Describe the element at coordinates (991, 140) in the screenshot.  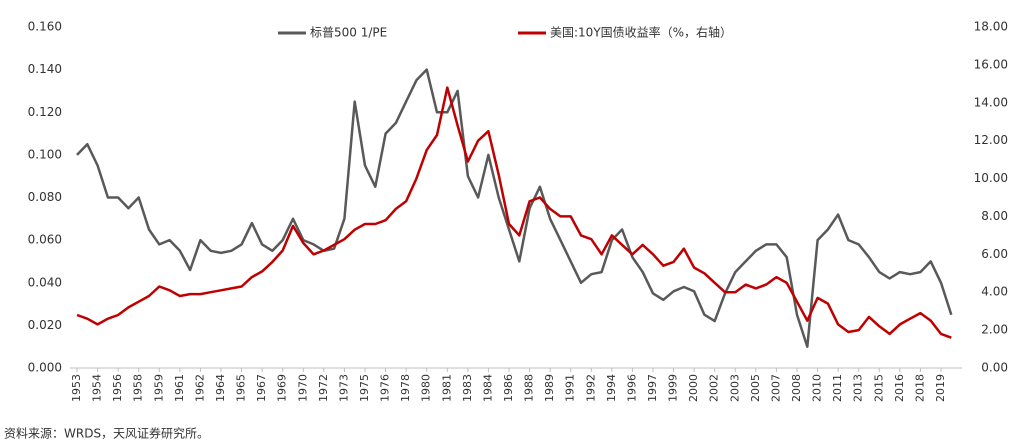
I see `y2-tick-label: 12.00` at that location.